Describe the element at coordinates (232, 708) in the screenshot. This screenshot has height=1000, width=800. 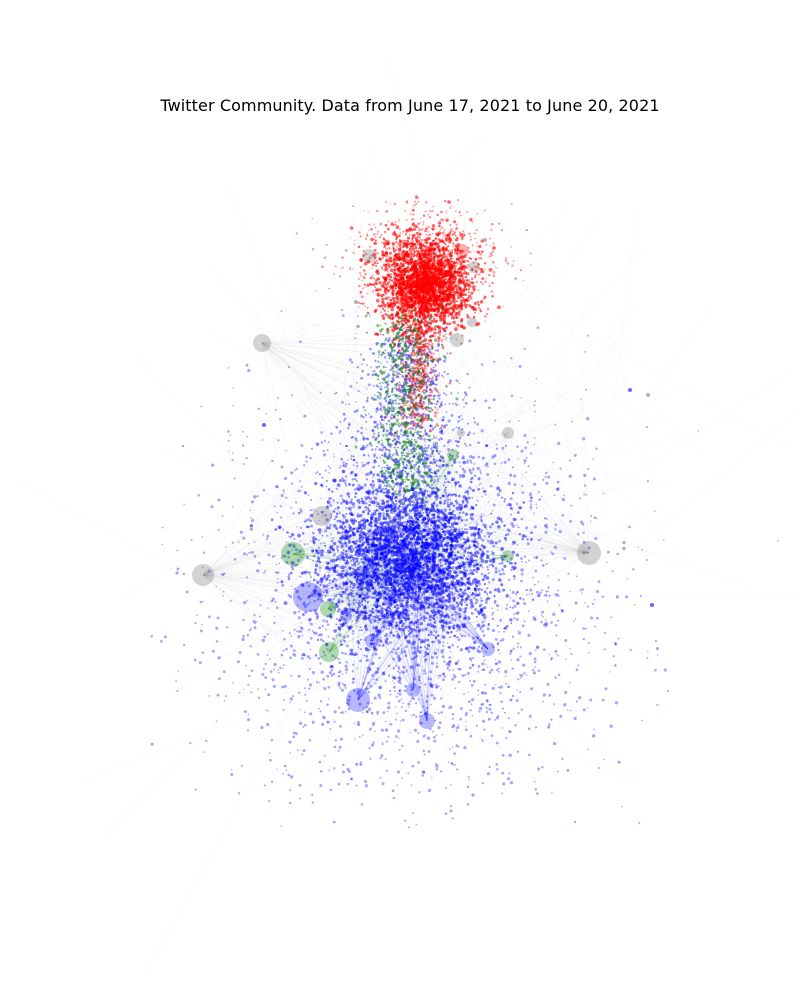
I see `edge` at that location.